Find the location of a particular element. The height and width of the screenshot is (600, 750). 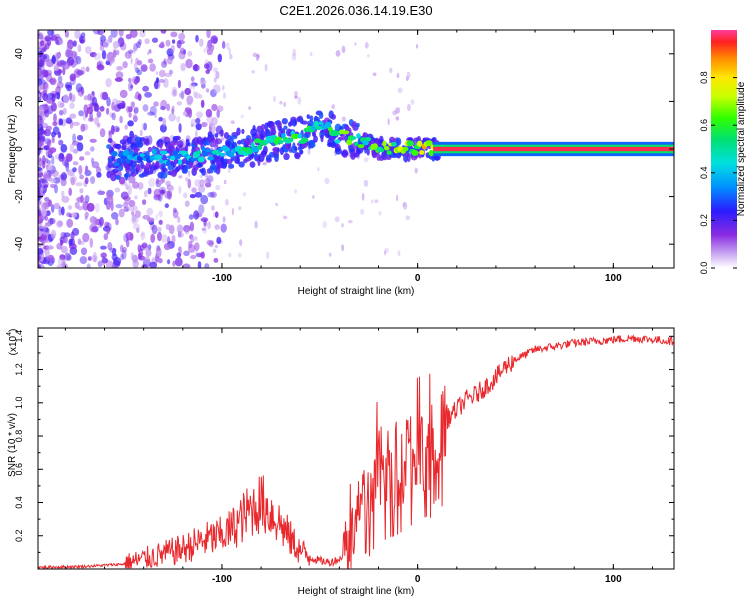

snr-y-label: SNR (10 * v/v) is located at coordinates (12, 445).